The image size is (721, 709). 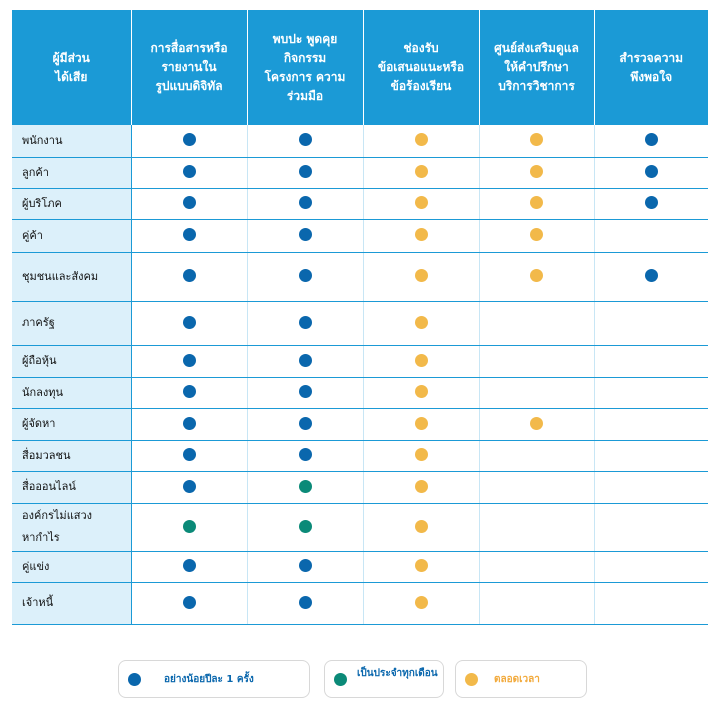 What do you see at coordinates (360, 393) in the screenshot?
I see `table-row: นักลงทุน` at bounding box center [360, 393].